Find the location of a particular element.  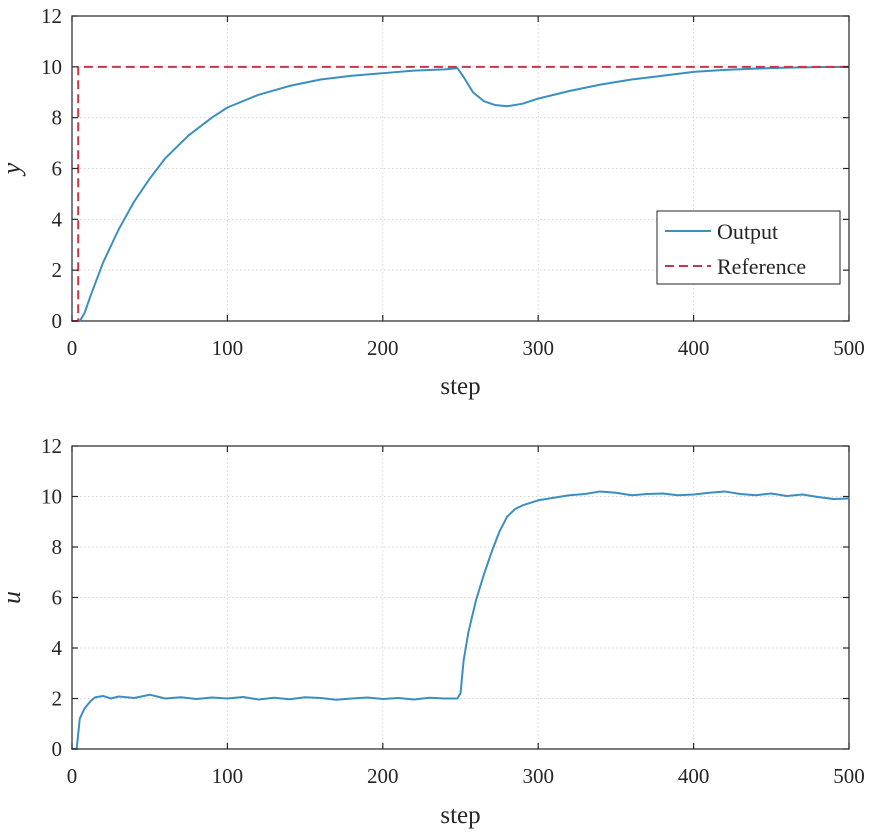

legend-entry-output: Output is located at coordinates (747, 231).